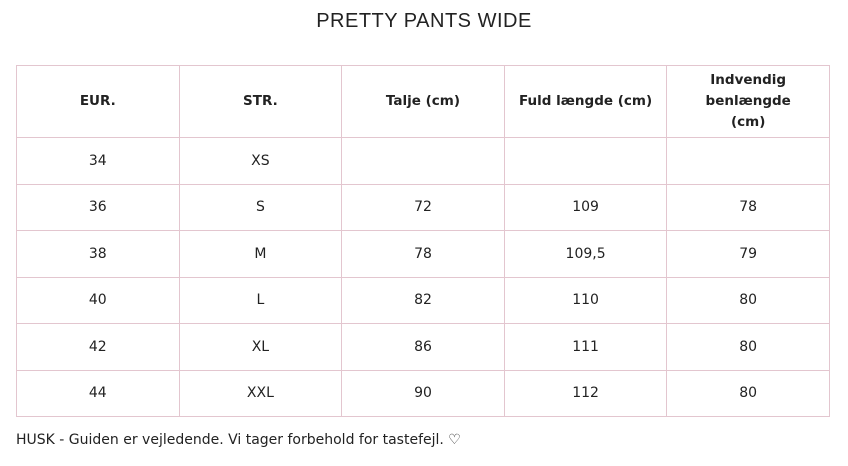 The image size is (848, 466). What do you see at coordinates (260, 161) in the screenshot?
I see `table-cell: XS` at bounding box center [260, 161].